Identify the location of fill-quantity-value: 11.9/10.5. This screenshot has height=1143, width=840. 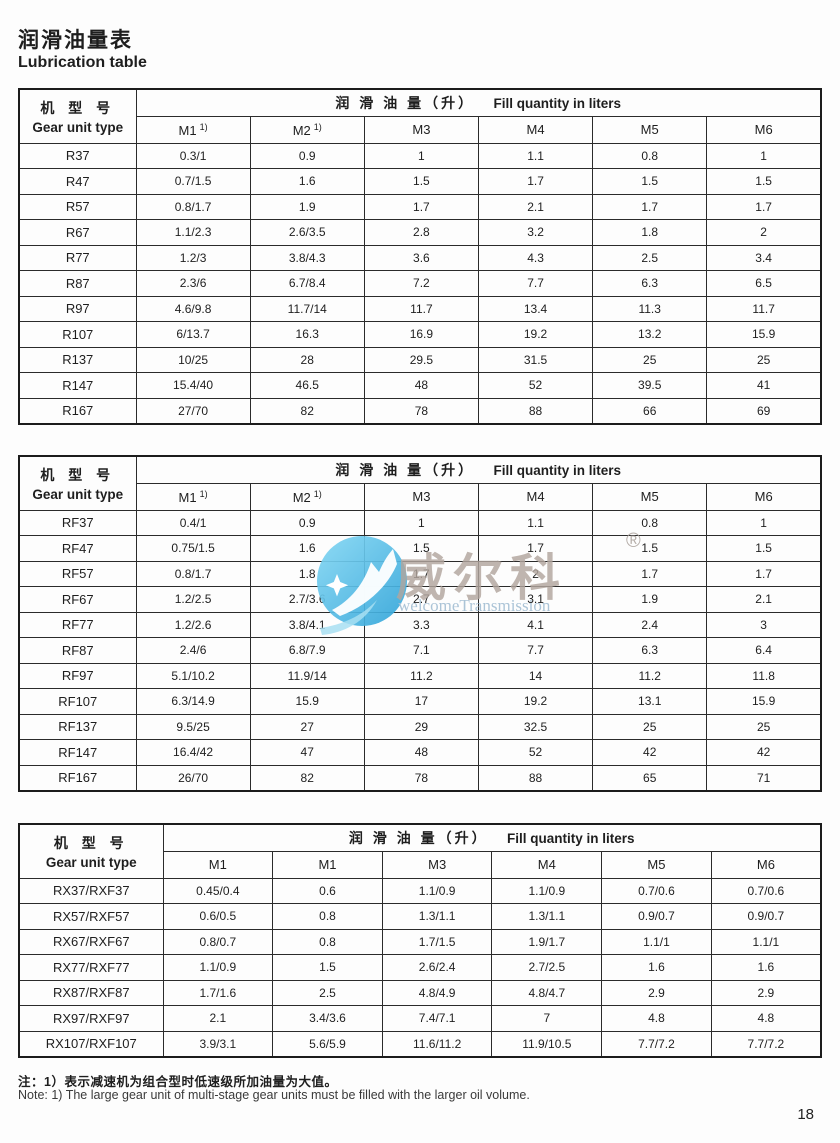
(547, 1043).